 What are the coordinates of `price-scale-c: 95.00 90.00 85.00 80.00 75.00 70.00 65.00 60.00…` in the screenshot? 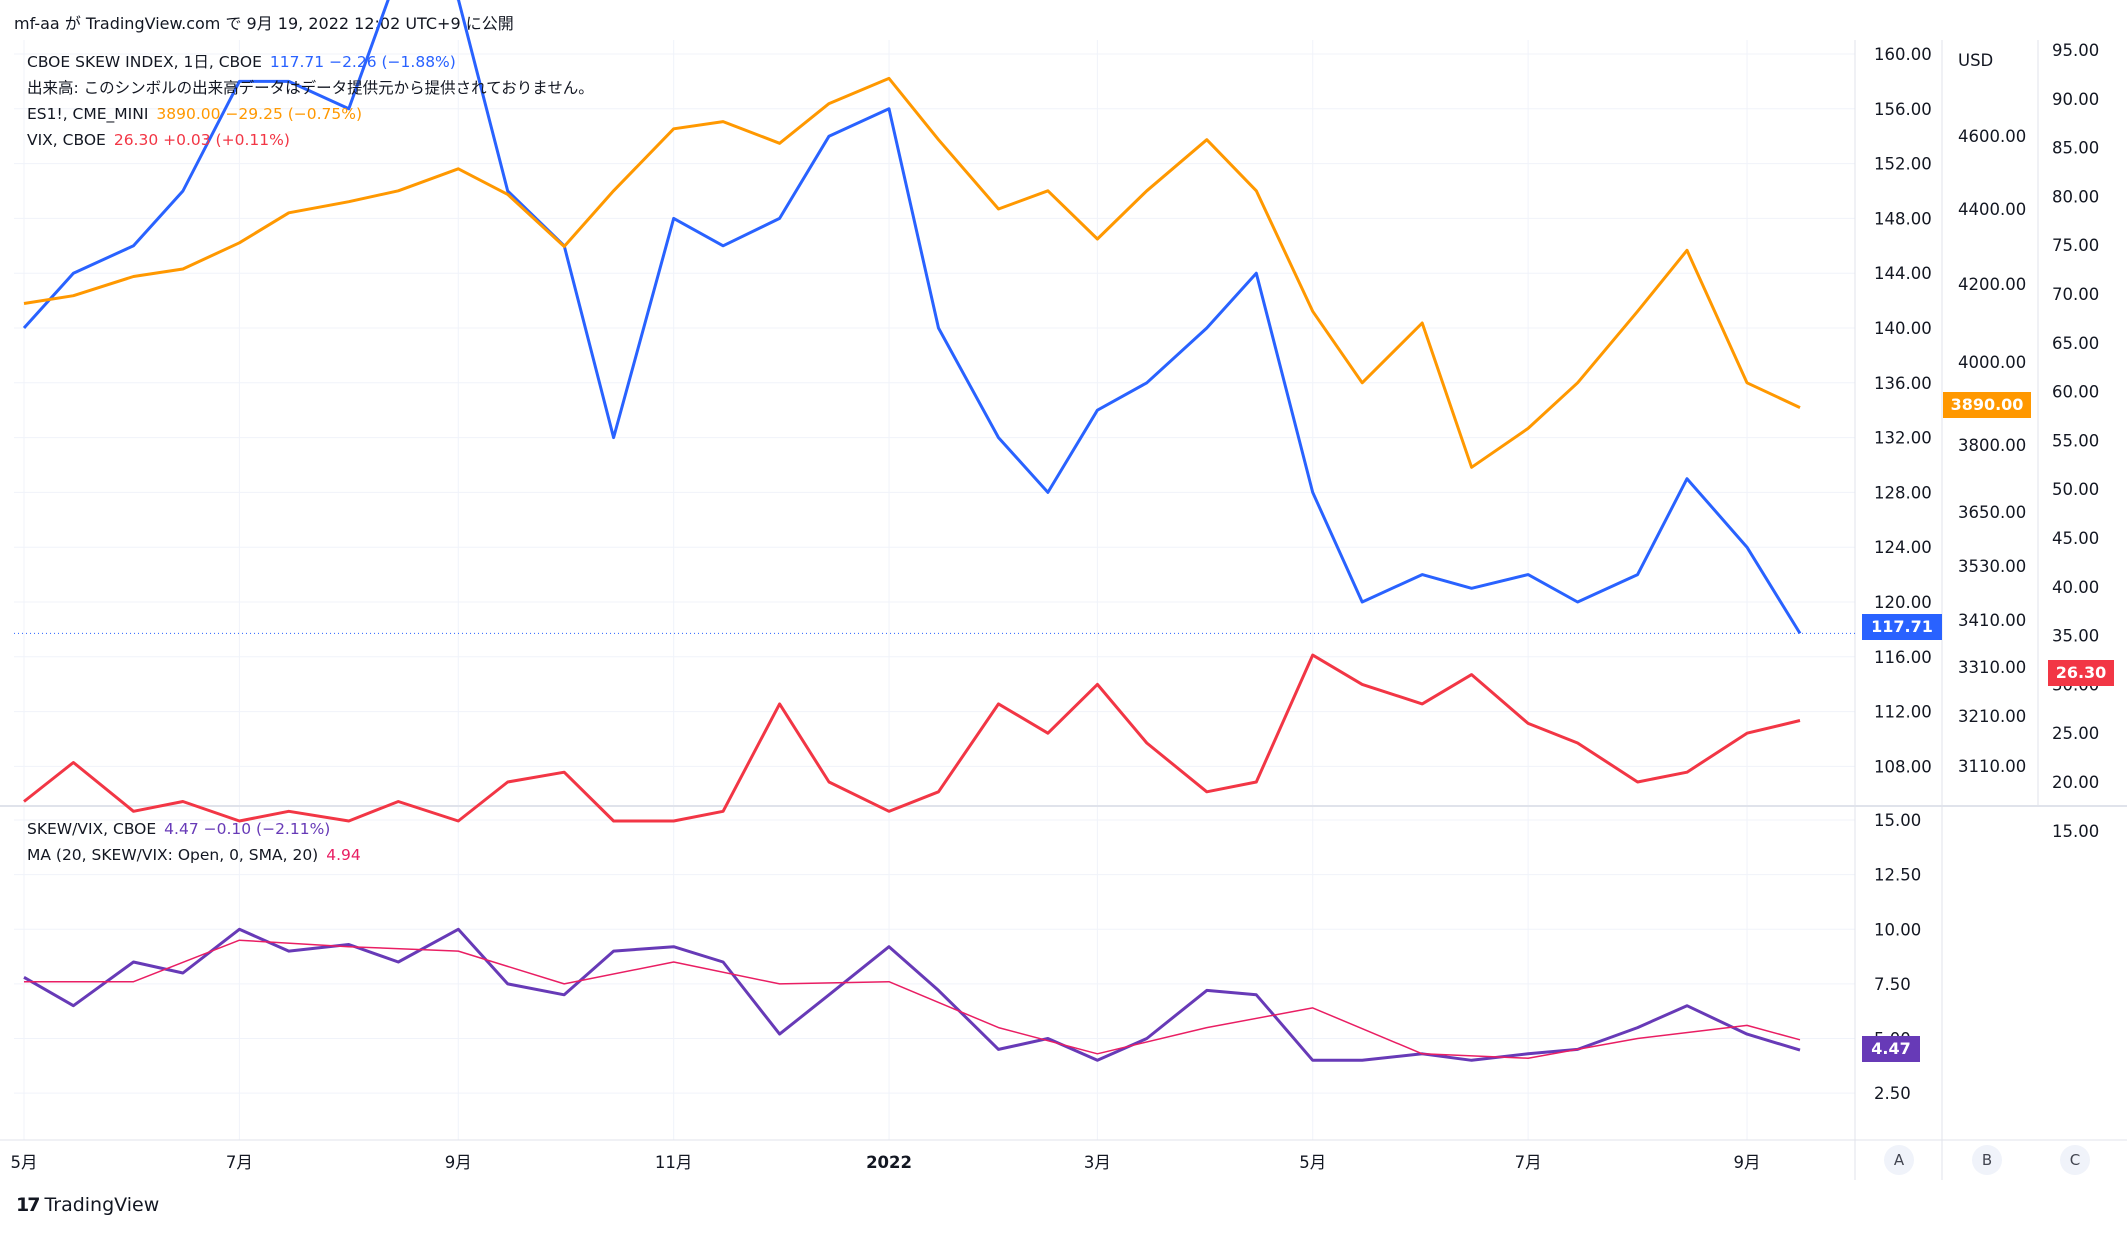 It's located at (2075, 441).